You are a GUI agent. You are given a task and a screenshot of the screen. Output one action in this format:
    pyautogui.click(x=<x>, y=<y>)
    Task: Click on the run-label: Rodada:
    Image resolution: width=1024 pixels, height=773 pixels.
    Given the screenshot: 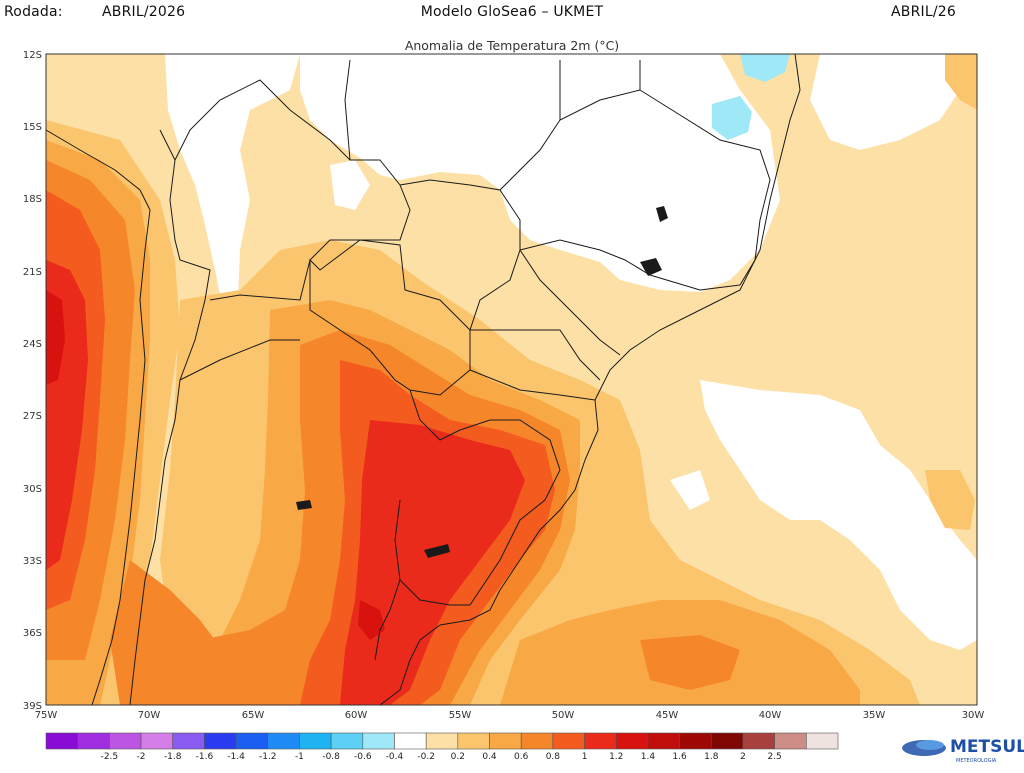 What is the action you would take?
    pyautogui.click(x=33, y=12)
    